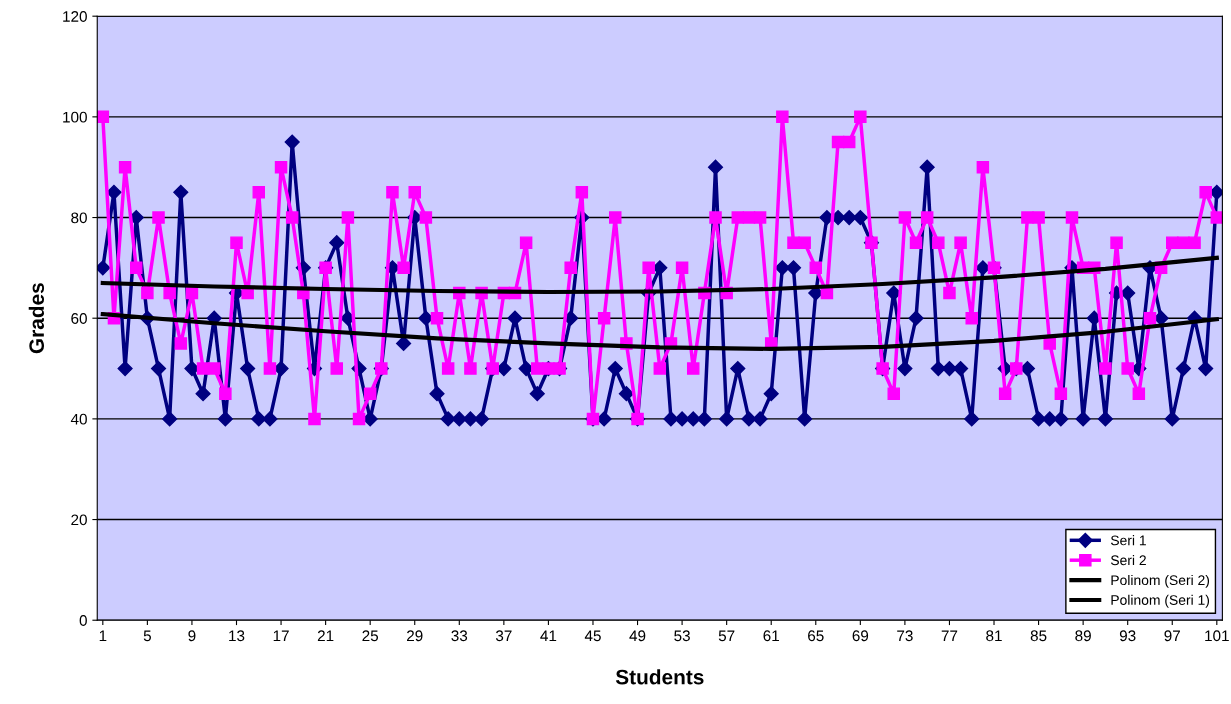 The image size is (1231, 704). Describe the element at coordinates (36, 318) in the screenshot. I see `y-axis-title: Grades` at that location.